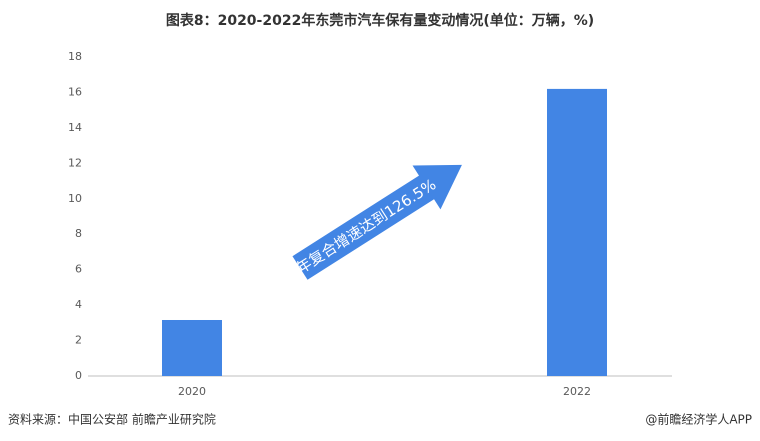 This screenshot has width=760, height=441. Describe the element at coordinates (75, 91) in the screenshot. I see `y-tick-label: 16` at that location.